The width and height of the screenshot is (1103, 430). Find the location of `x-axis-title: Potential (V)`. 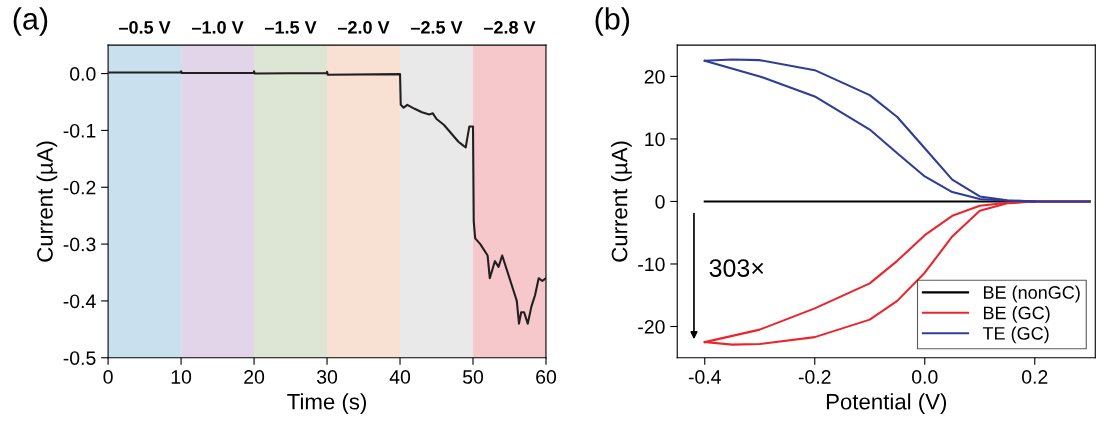

x-axis-title: Potential (V) is located at coordinates (886, 403).